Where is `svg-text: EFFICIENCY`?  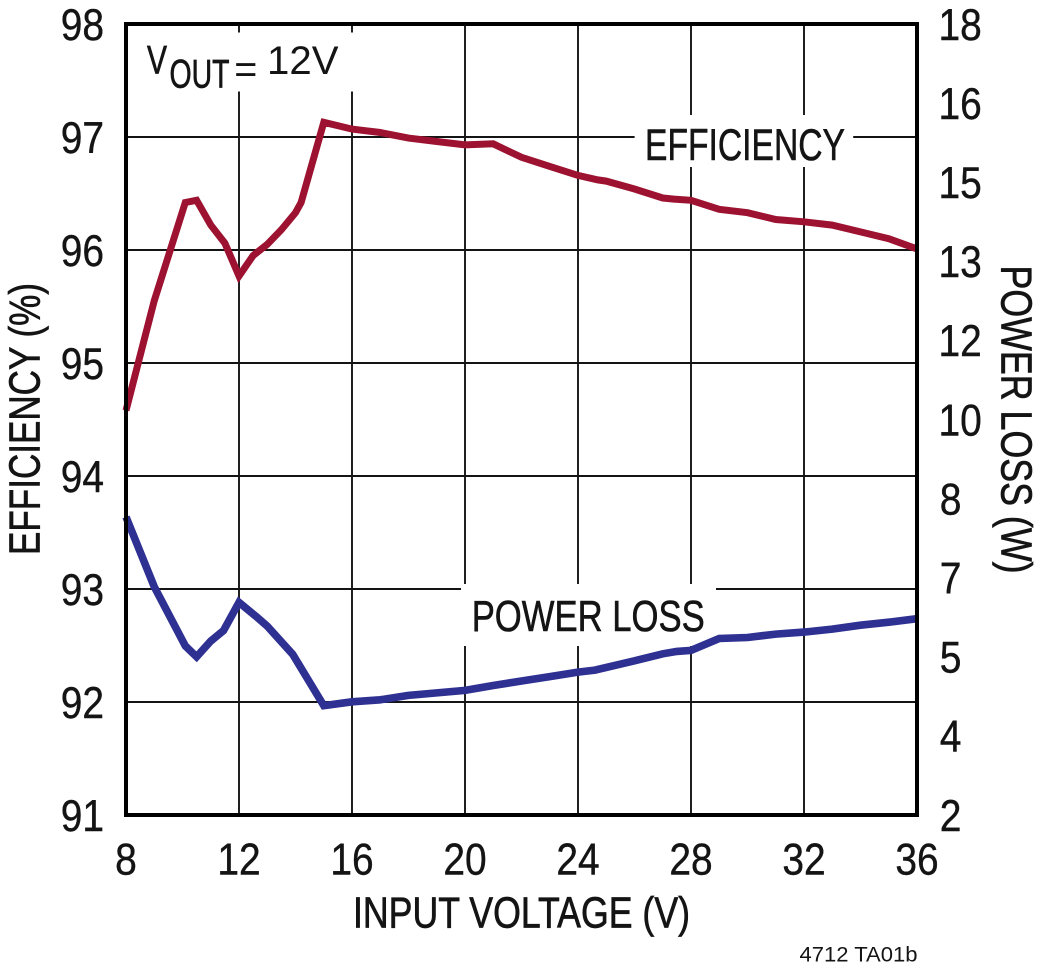 svg-text: EFFICIENCY is located at coordinates (745, 145).